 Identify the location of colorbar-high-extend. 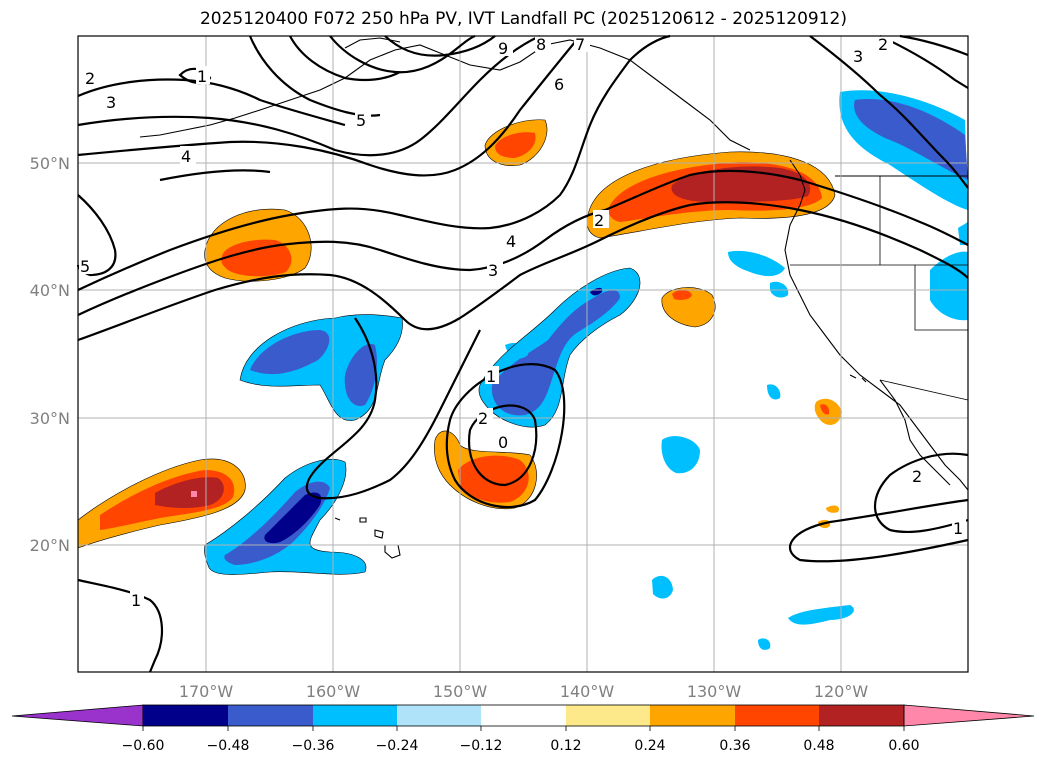
(969, 715).